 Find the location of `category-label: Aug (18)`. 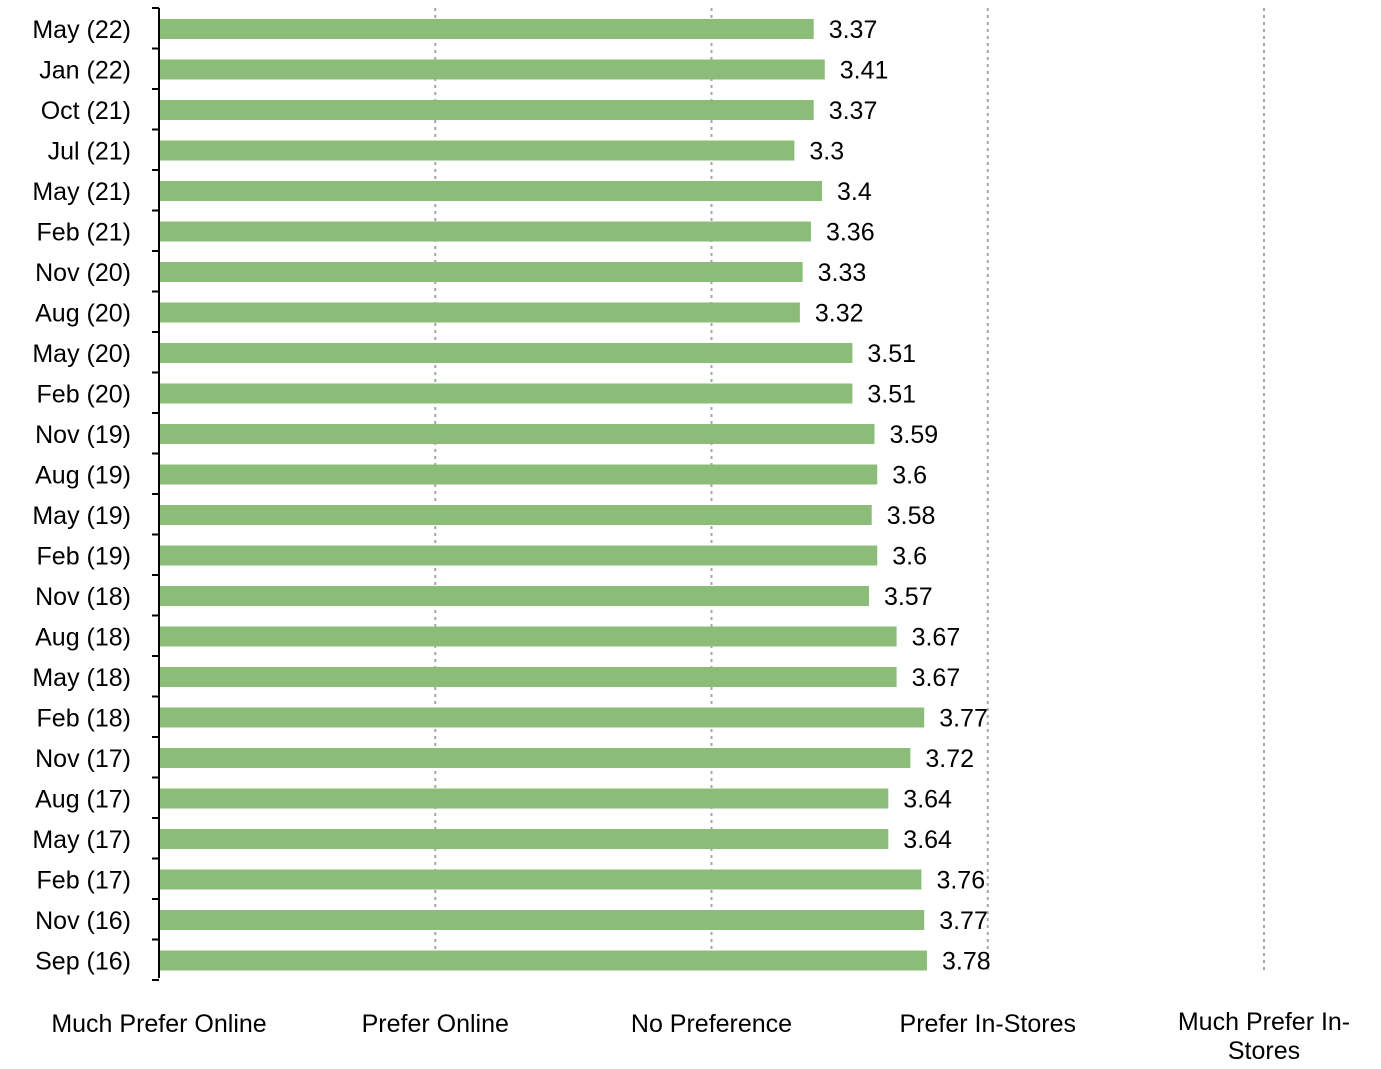

category-label: Aug (18) is located at coordinates (83, 638).